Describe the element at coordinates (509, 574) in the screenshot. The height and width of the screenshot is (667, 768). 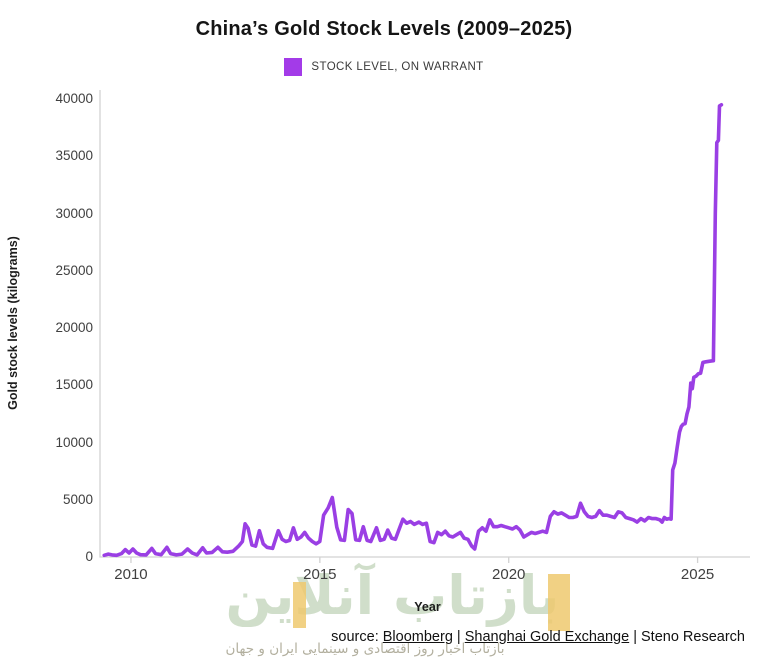
I see `x-tick-label: 2020` at that location.